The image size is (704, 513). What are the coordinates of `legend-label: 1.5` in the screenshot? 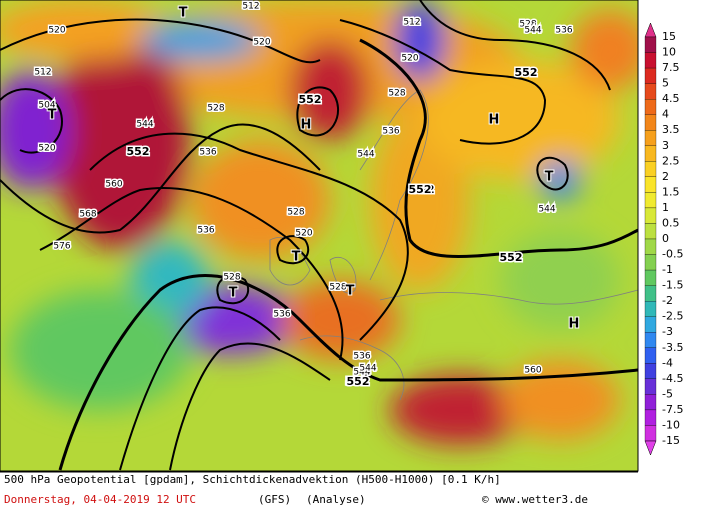 It's located at (671, 191).